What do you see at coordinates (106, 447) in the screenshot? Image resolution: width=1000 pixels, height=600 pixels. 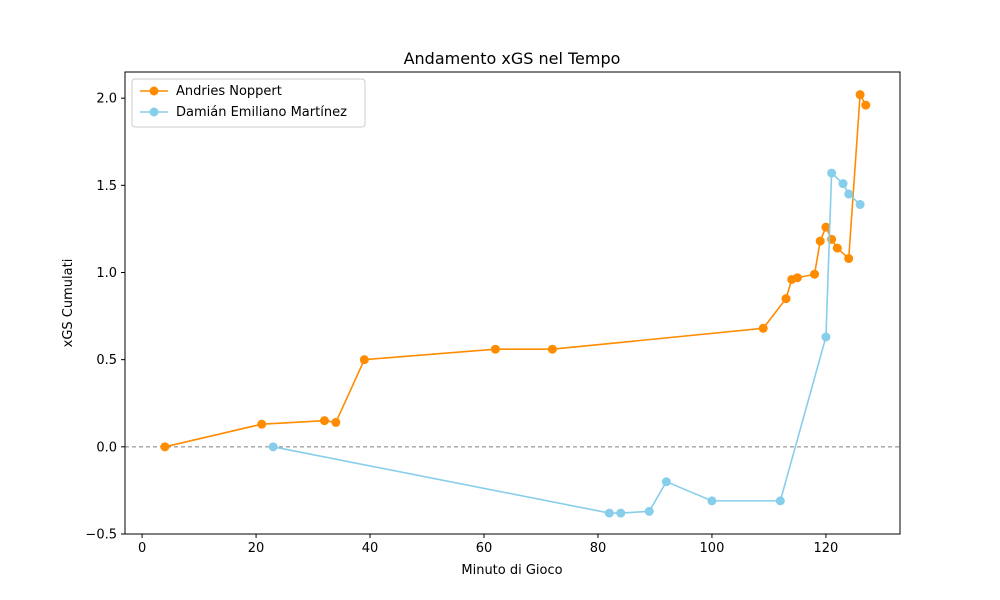 I see `y-tick-label: 0.0` at bounding box center [106, 447].